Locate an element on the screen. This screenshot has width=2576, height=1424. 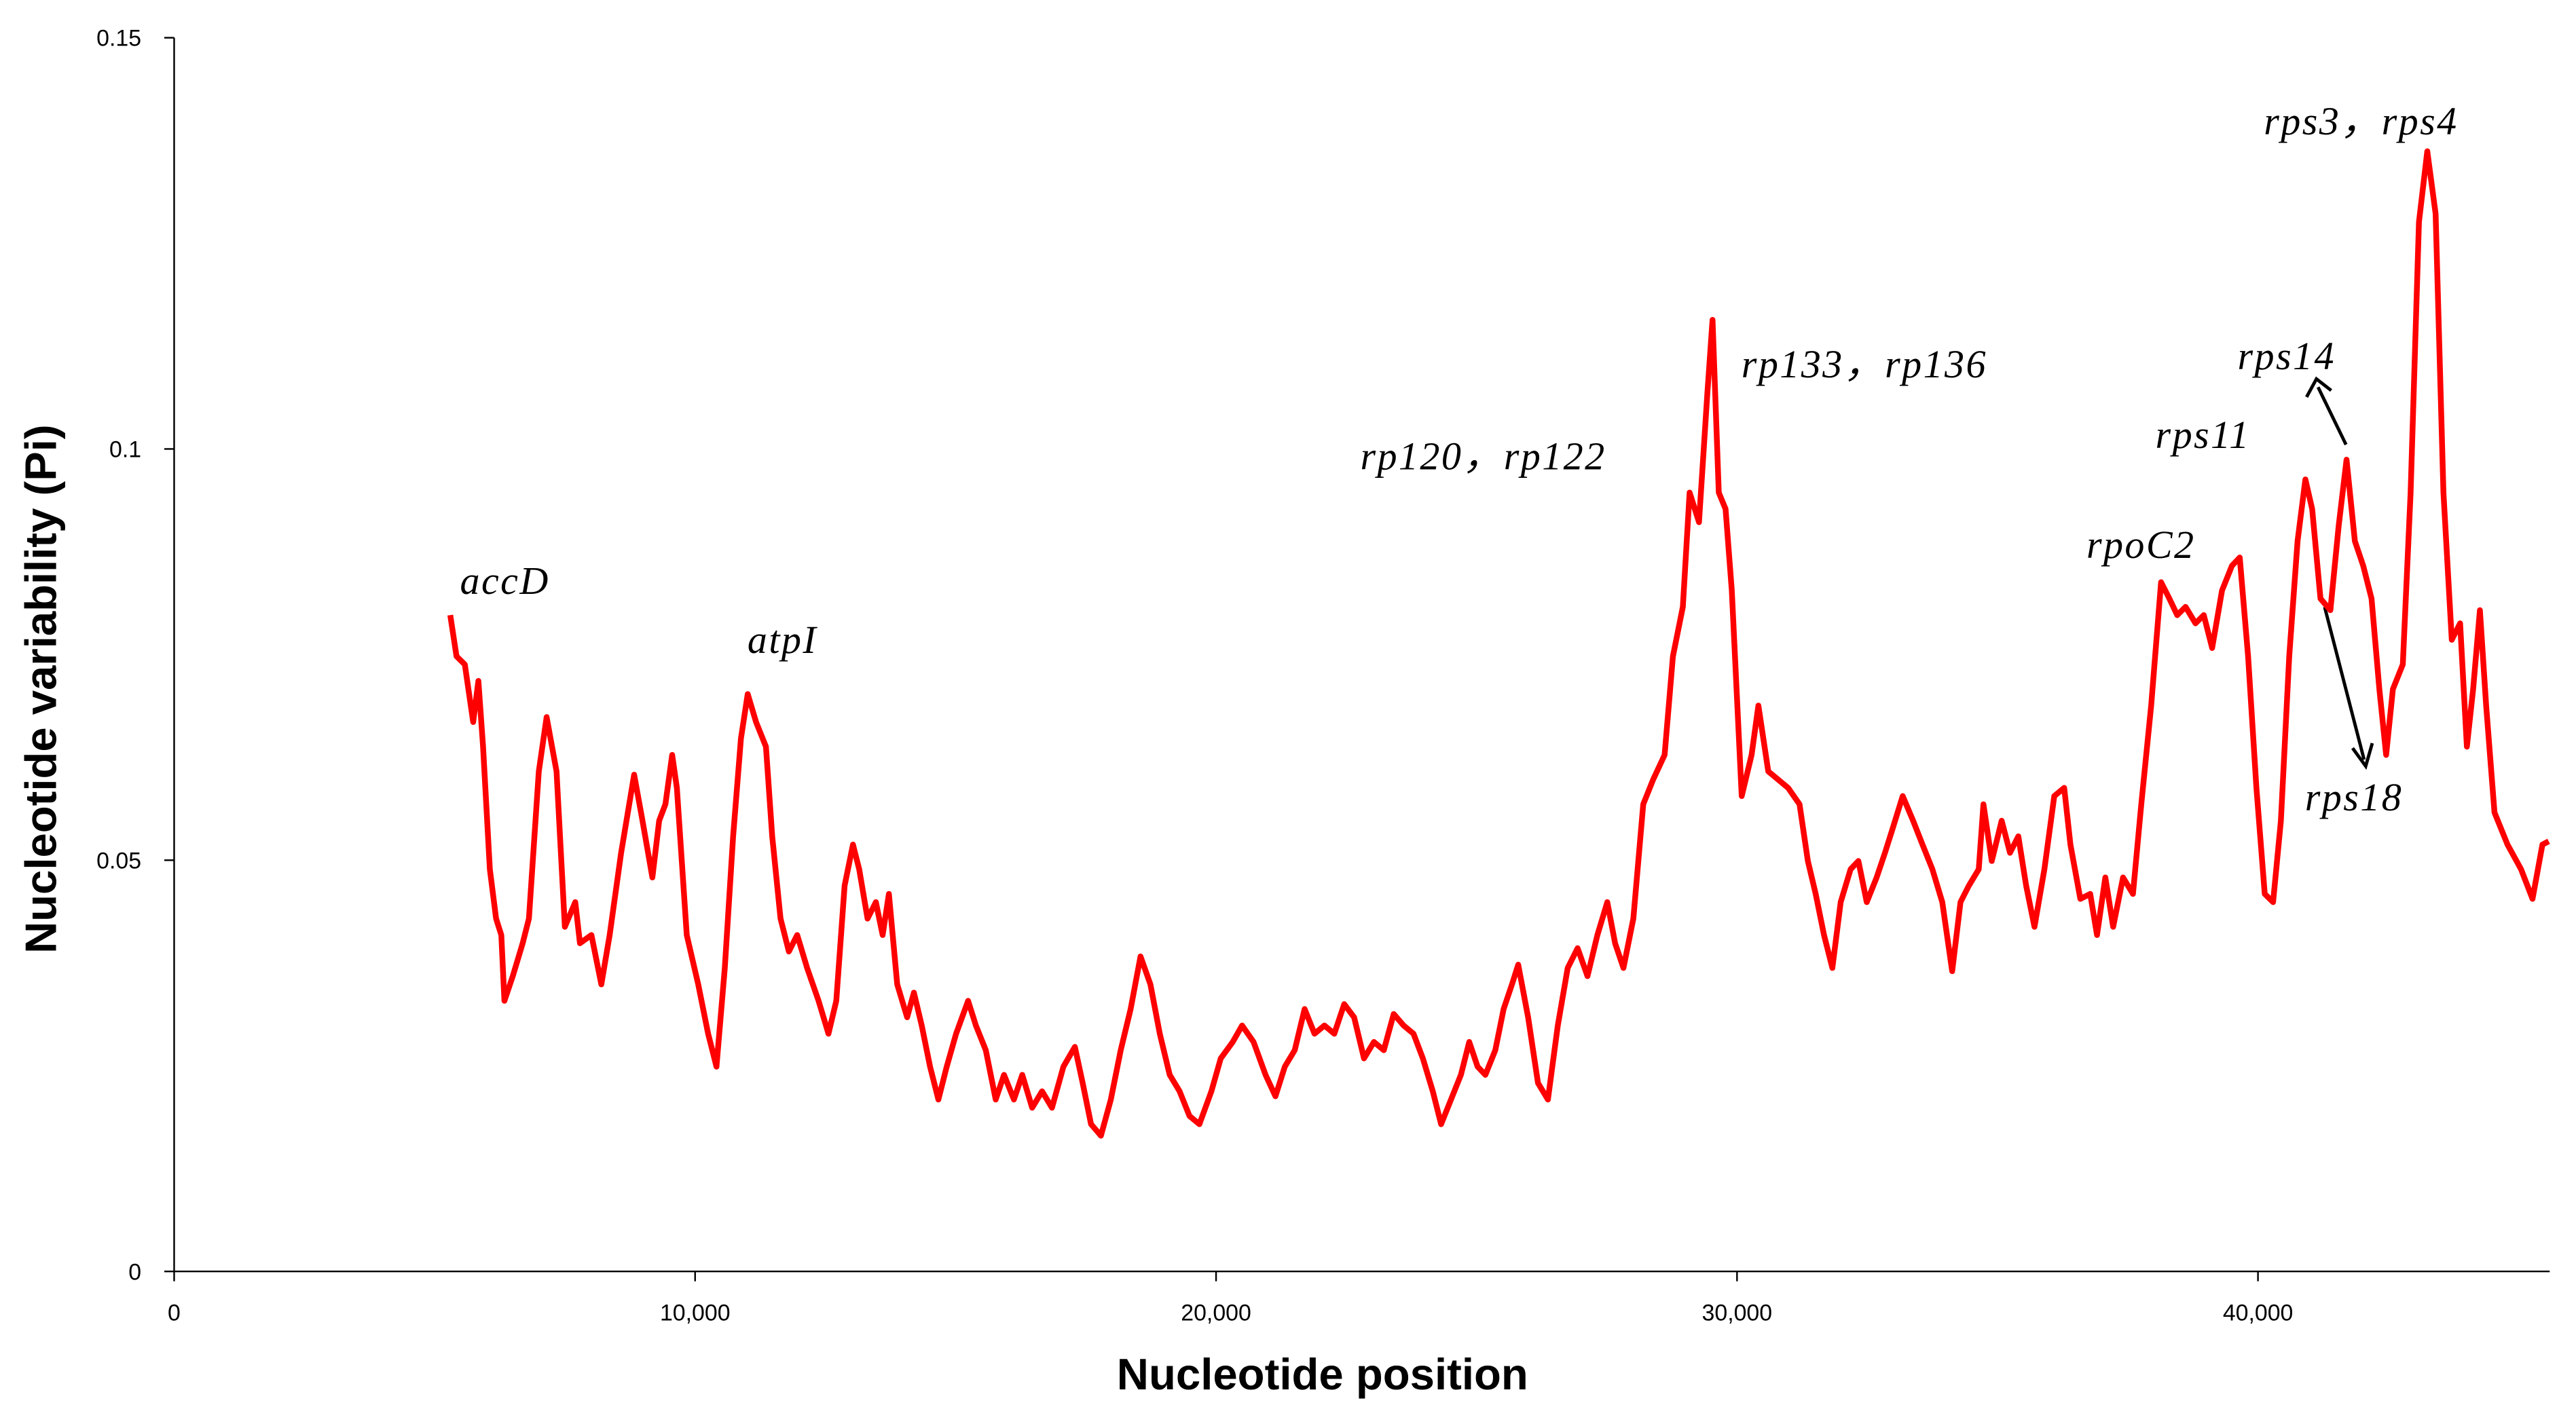
y-tick-label: 0.05 is located at coordinates (118, 861).